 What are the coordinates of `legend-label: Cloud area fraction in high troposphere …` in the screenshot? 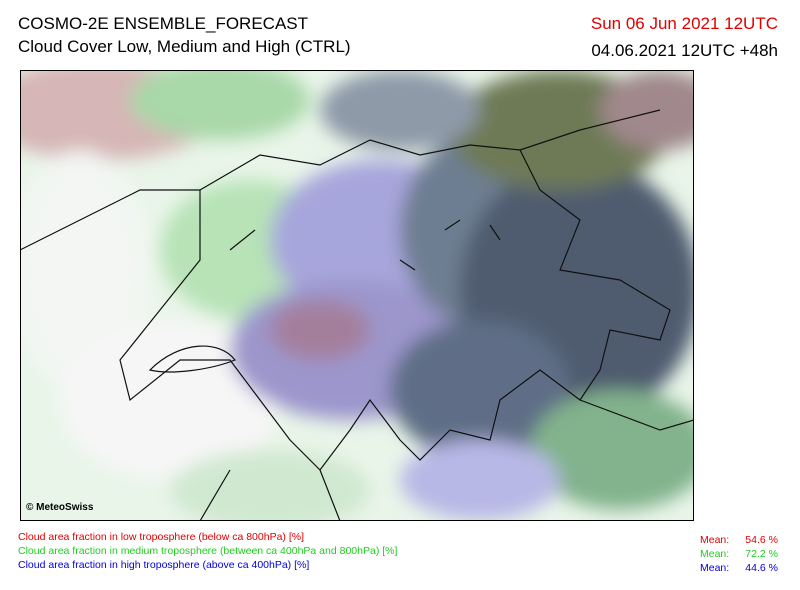 It's located at (164, 565).